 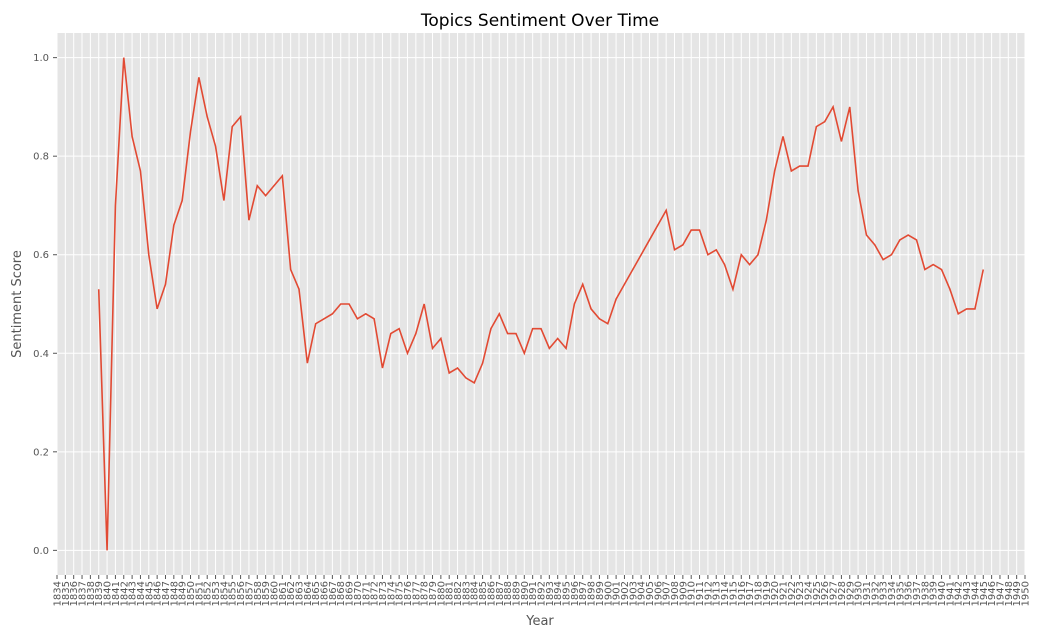 I want to click on x-tick-label: 1912, so click(x=708, y=593).